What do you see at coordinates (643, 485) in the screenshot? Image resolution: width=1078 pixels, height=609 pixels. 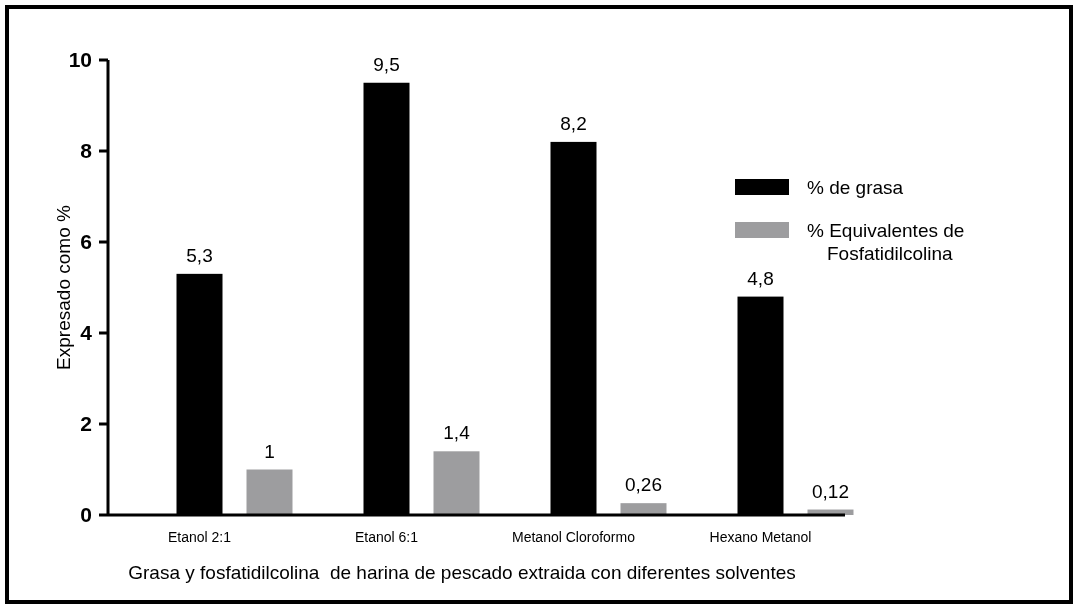 I see `data-label: 0,26` at bounding box center [643, 485].